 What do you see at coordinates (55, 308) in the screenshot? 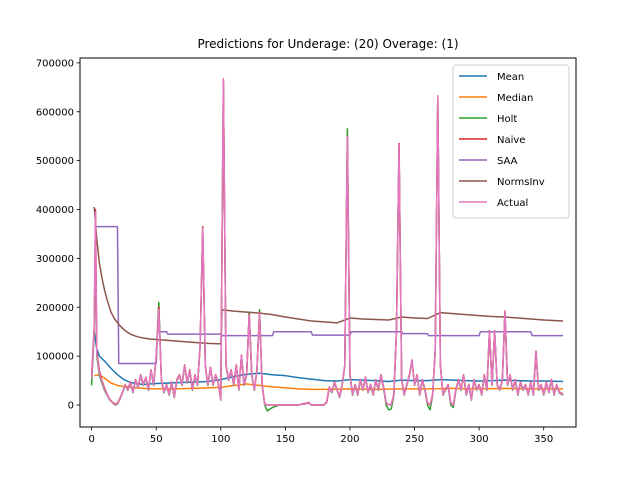
I see `y-tick-label: 200000` at bounding box center [55, 308].